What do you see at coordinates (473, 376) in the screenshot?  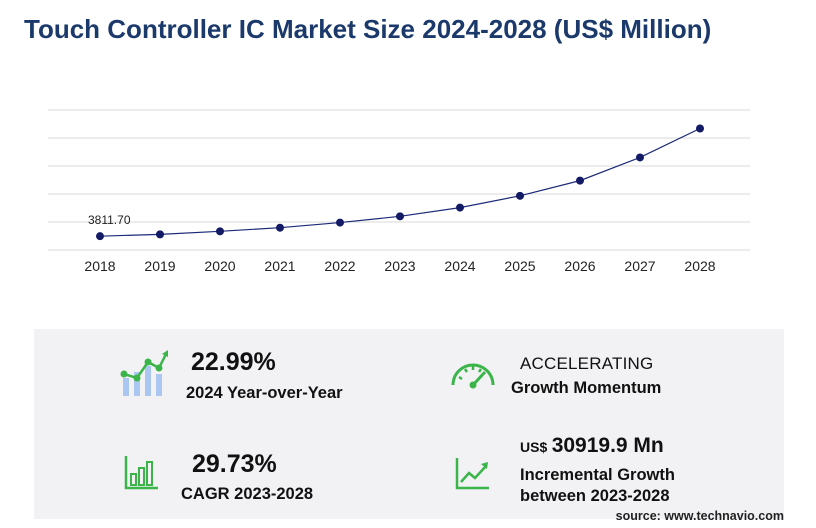 I see `speedometer-icon` at bounding box center [473, 376].